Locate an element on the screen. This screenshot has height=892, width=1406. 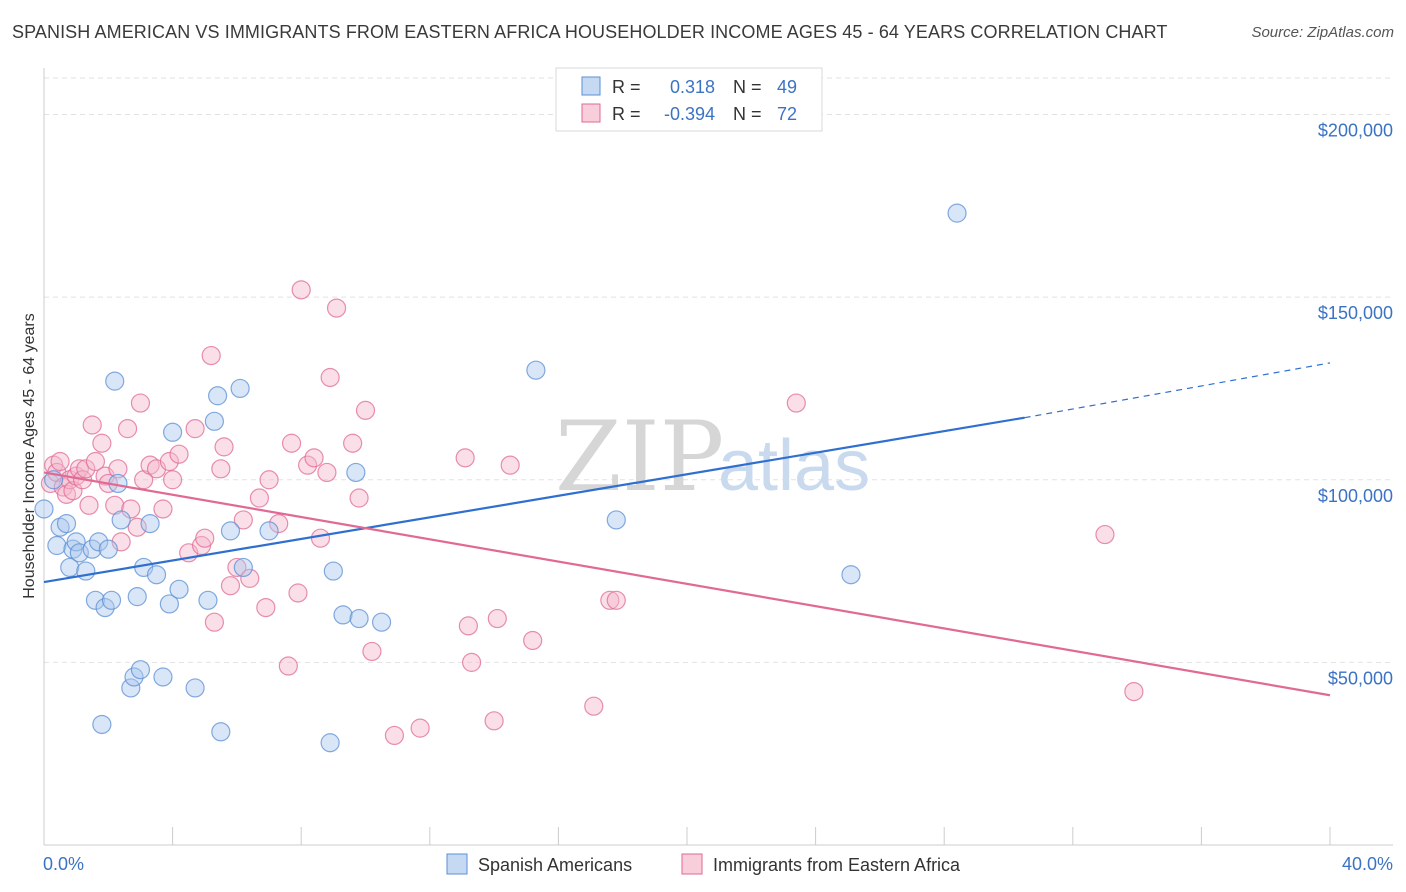
y-tick-label: $50,000 is located at coordinates (1360, 678).